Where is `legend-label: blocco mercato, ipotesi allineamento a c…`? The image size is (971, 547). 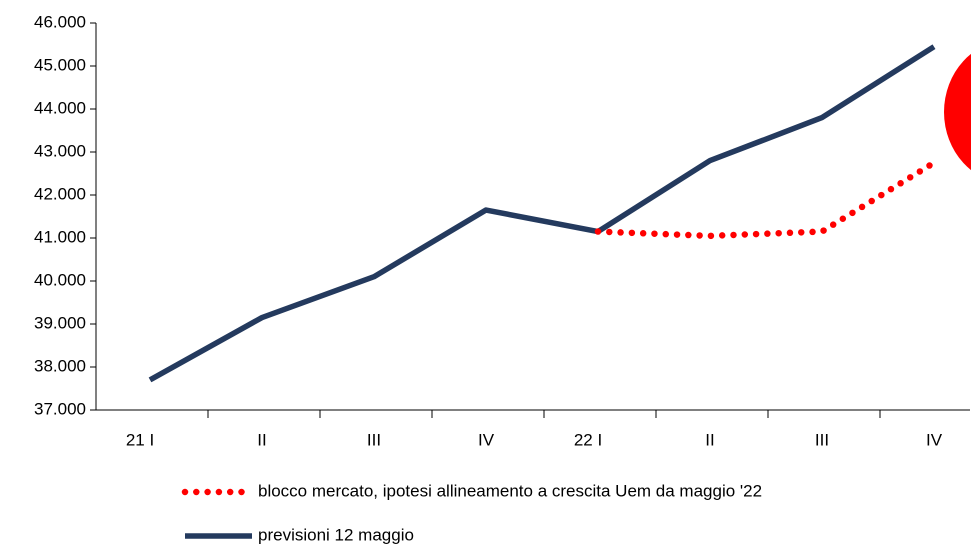 legend-label: blocco mercato, ipotesi allineamento a c… is located at coordinates (510, 490).